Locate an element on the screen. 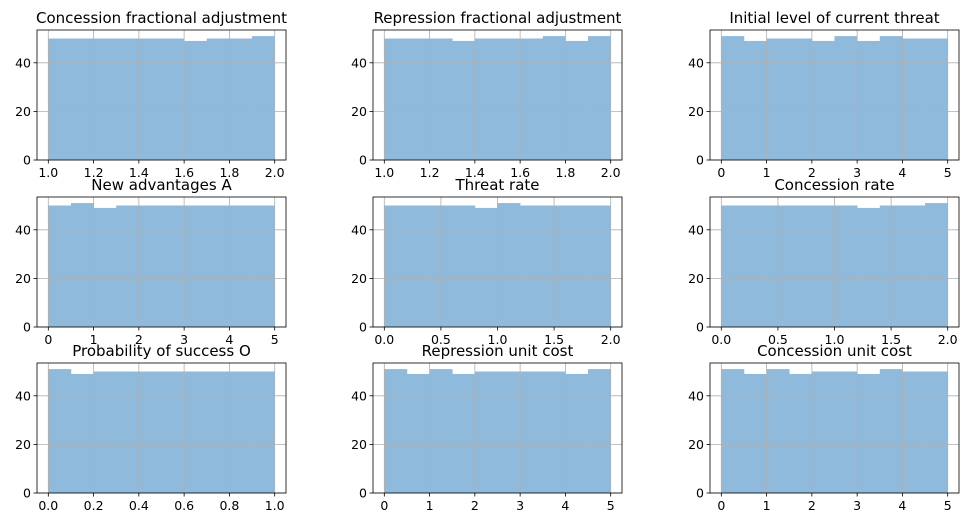 This screenshot has height=526, width=977. subplot-title: Concession rate is located at coordinates (834, 185).